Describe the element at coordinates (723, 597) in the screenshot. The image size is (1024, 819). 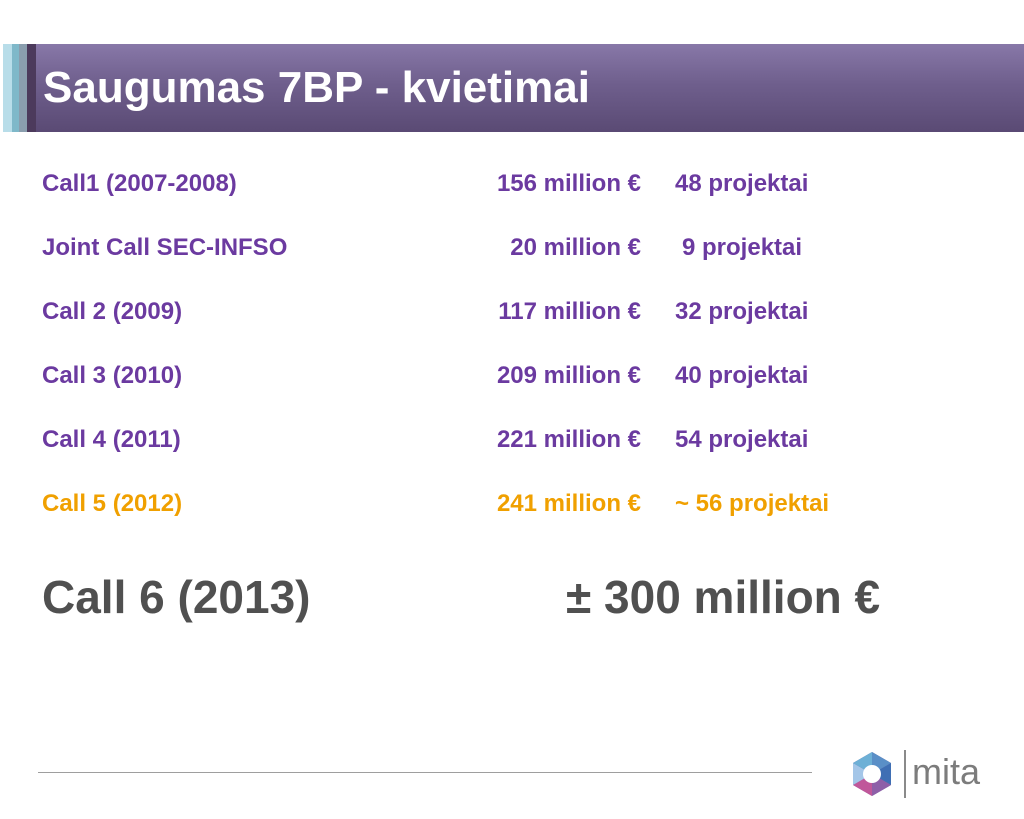
I see `upcoming-call-amount: ± 300 million €` at that location.